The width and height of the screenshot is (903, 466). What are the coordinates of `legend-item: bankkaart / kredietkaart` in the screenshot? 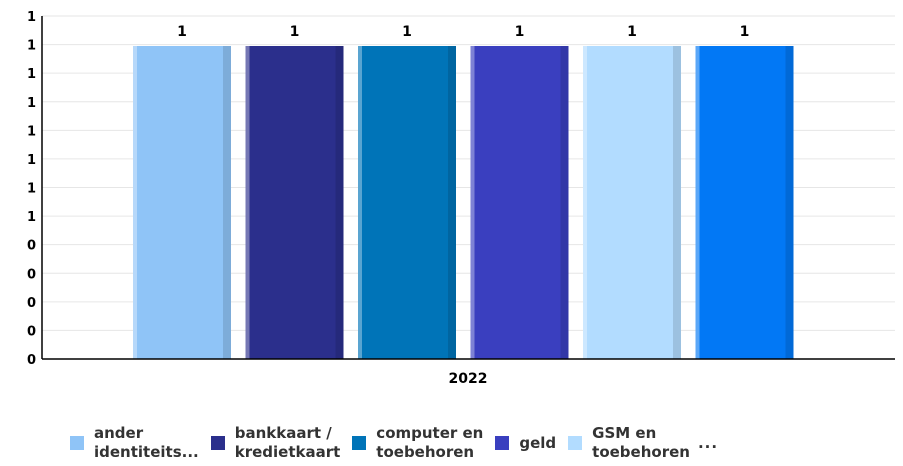 It's located at (275, 443).